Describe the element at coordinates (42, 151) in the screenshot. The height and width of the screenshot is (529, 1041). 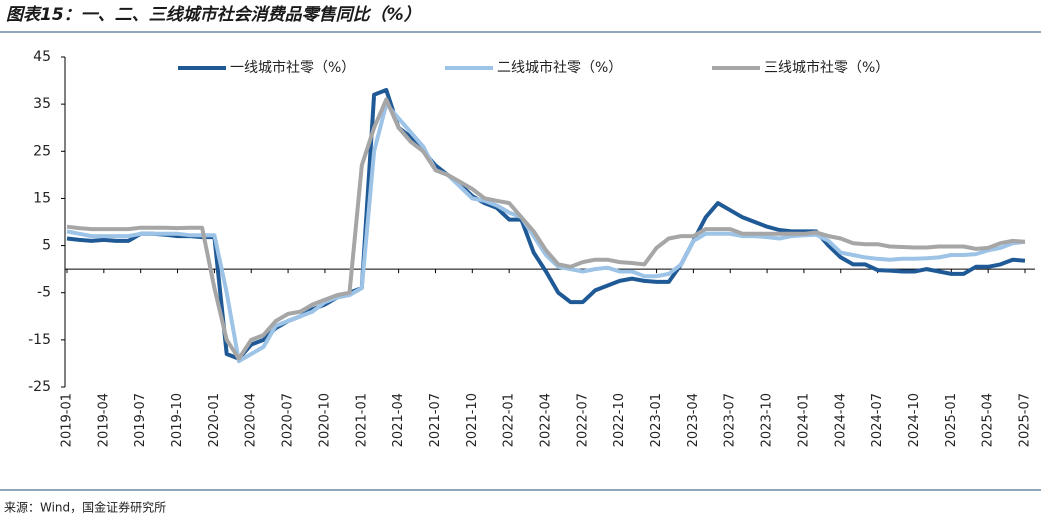
I see `y-tick-label: 25` at that location.